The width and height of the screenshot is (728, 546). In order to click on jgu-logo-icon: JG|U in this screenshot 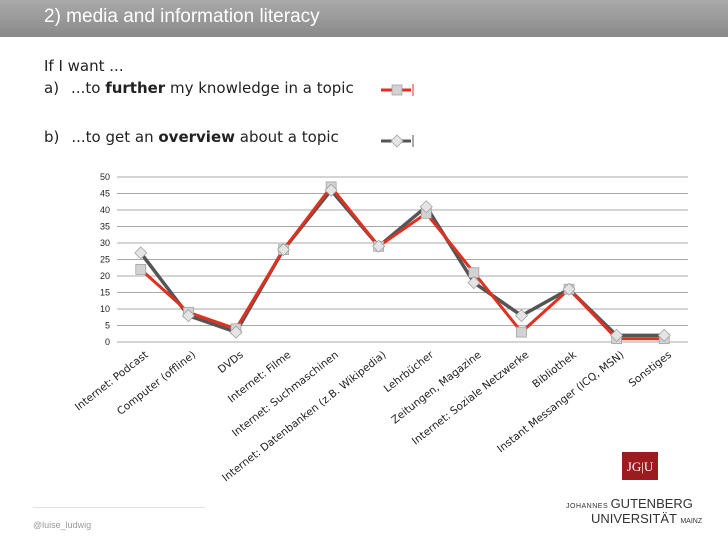, I will do `click(640, 466)`.